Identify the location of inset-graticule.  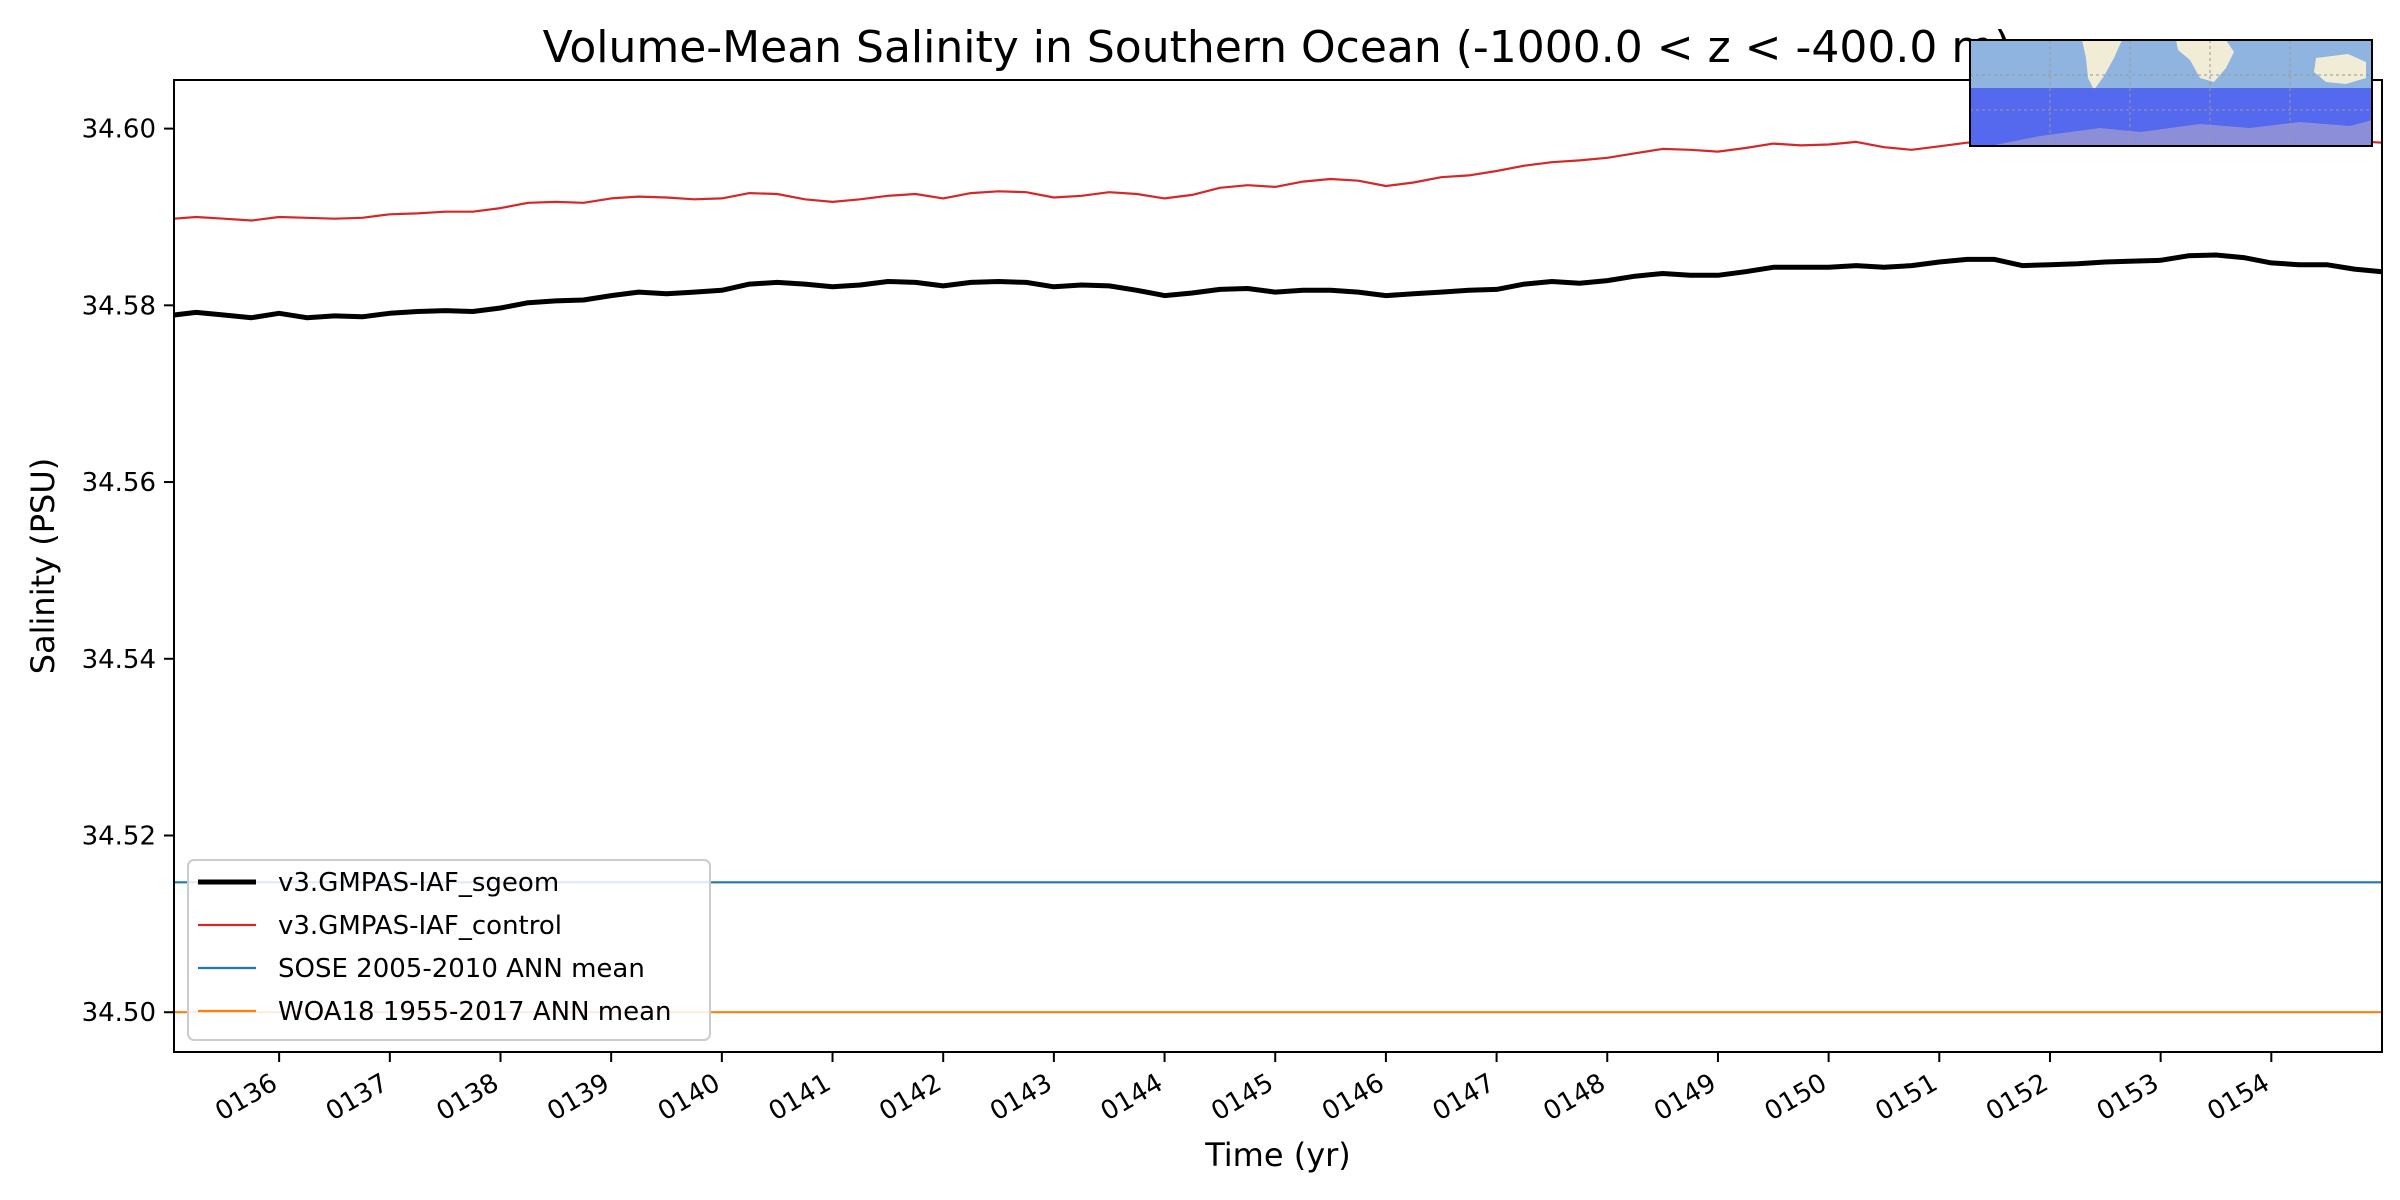
(2171, 93).